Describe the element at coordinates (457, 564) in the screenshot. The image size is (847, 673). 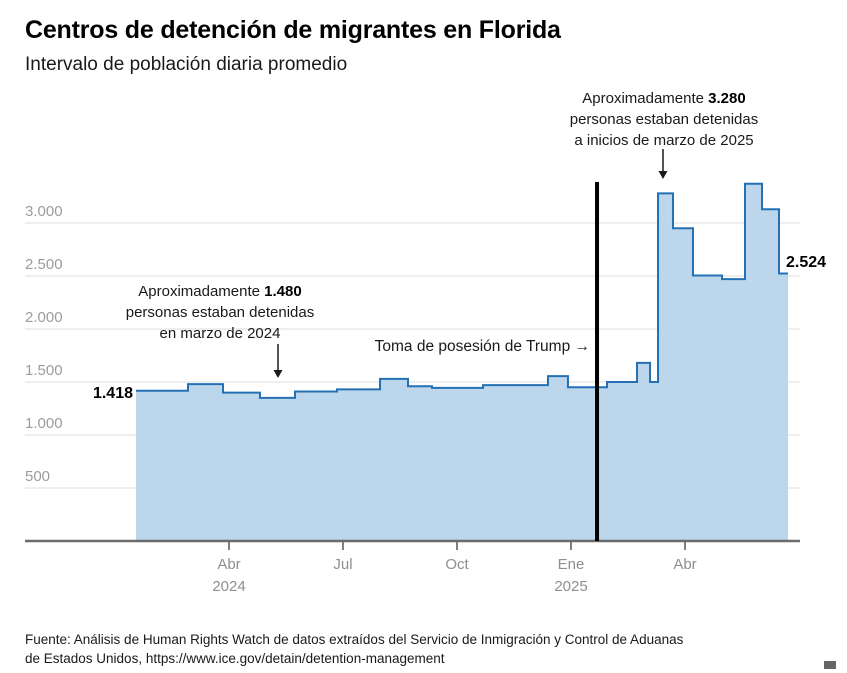
I see `x-axis-label-oct-2024: Oct` at that location.